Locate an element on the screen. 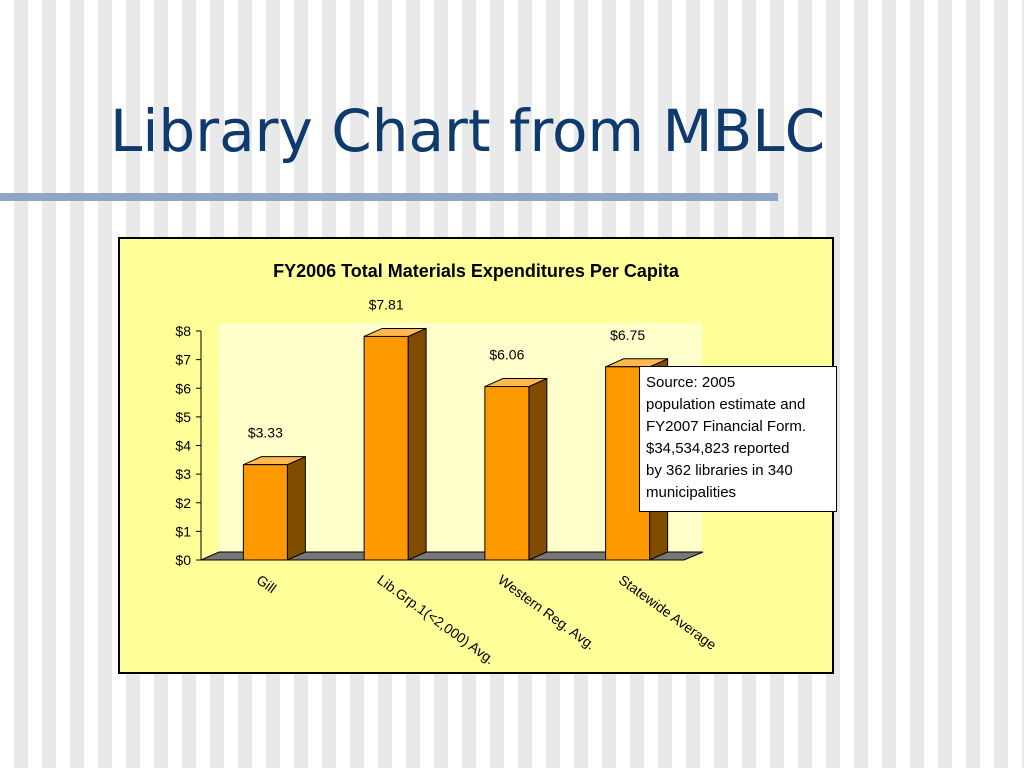 Image resolution: width=1024 pixels, height=768 pixels. source-note-line: by 362 libraries in 340 is located at coordinates (719, 470).